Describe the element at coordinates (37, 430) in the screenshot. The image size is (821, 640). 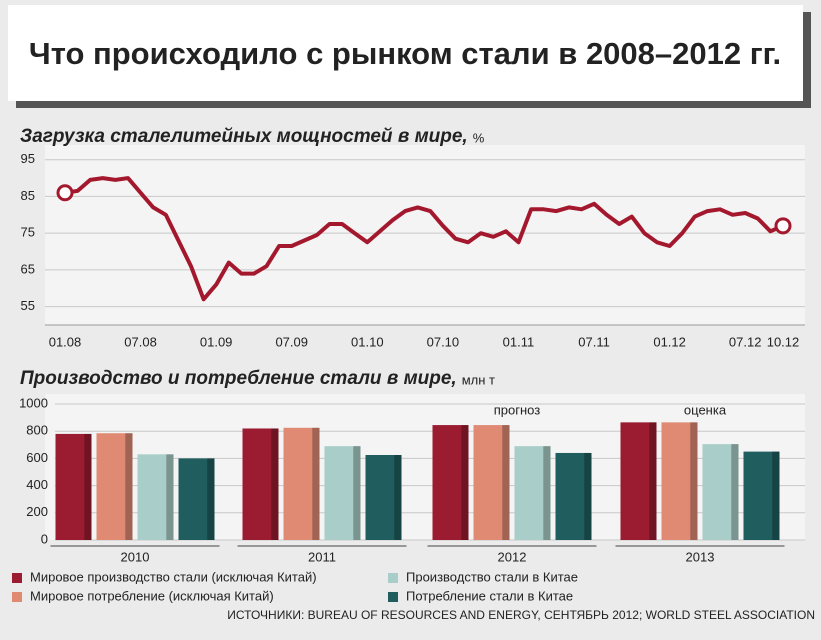
I see `y-tick-label: 800` at that location.